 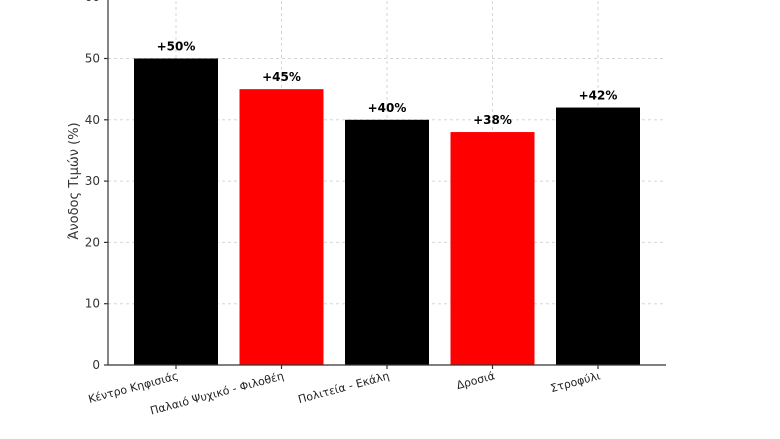 I want to click on x-category-label: Πολιτεία - Εκάλη, so click(x=344, y=387).